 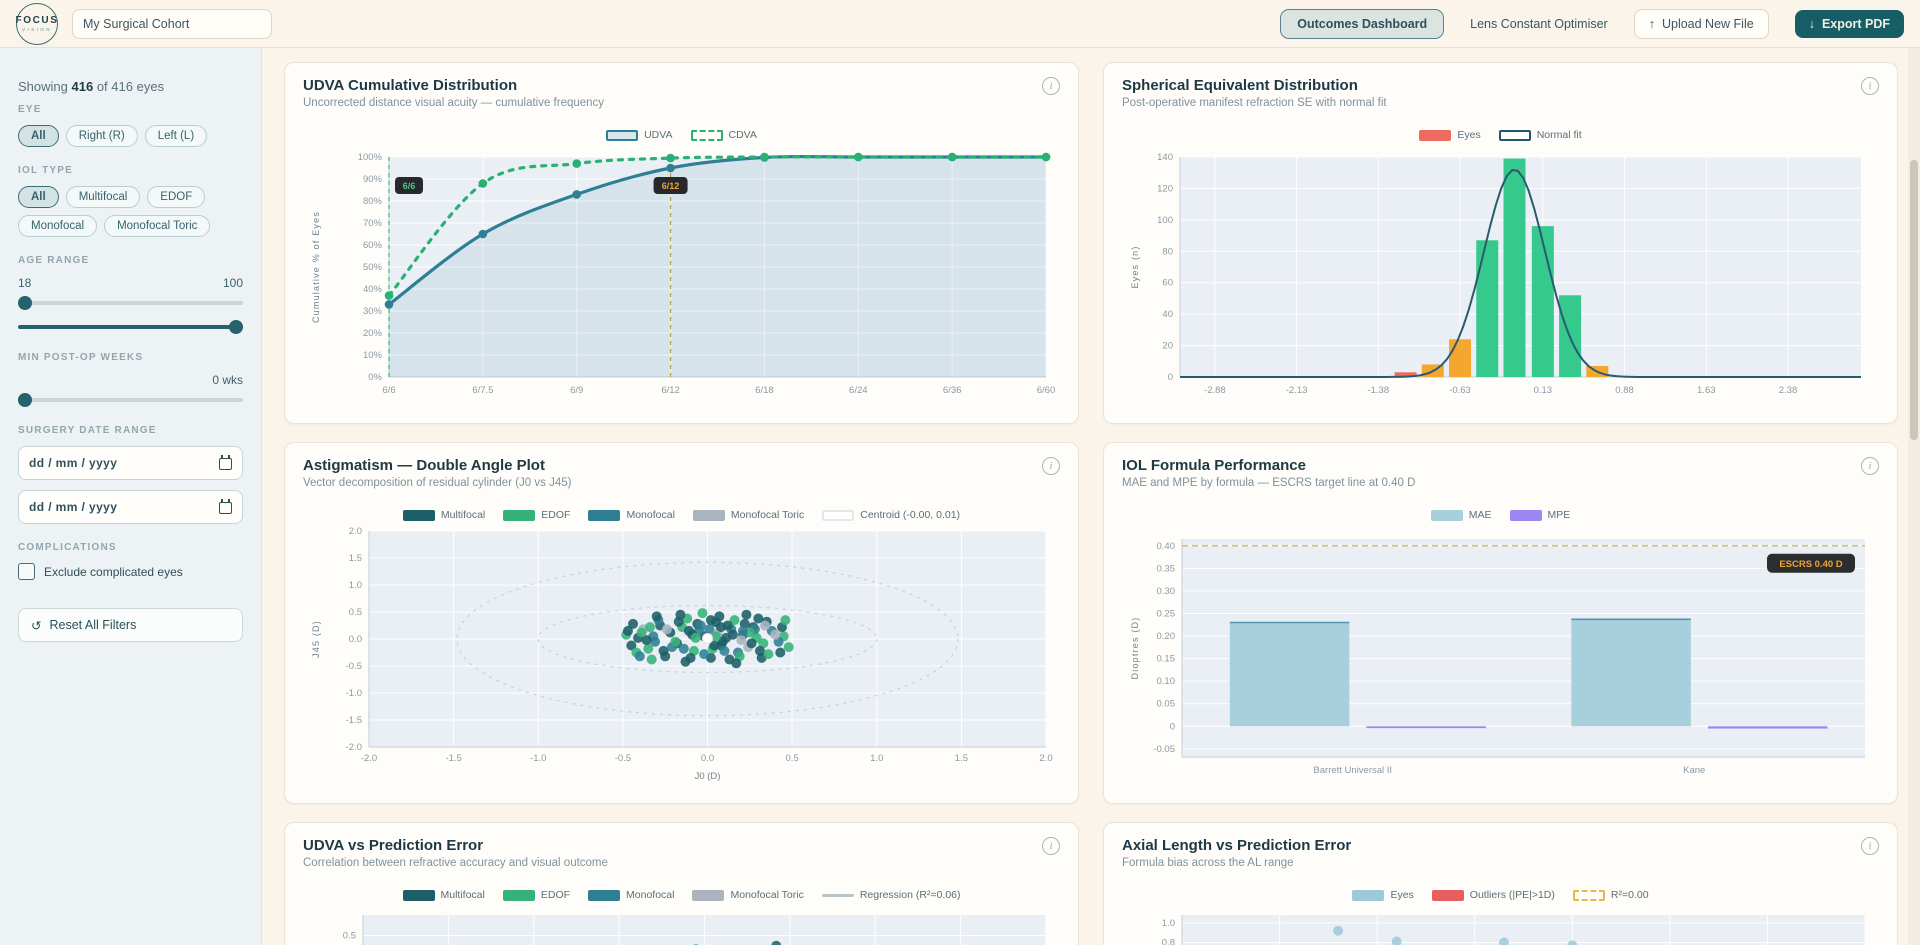 I want to click on upload-new-file-button: ↑ Upload New File, so click(x=1701, y=23).